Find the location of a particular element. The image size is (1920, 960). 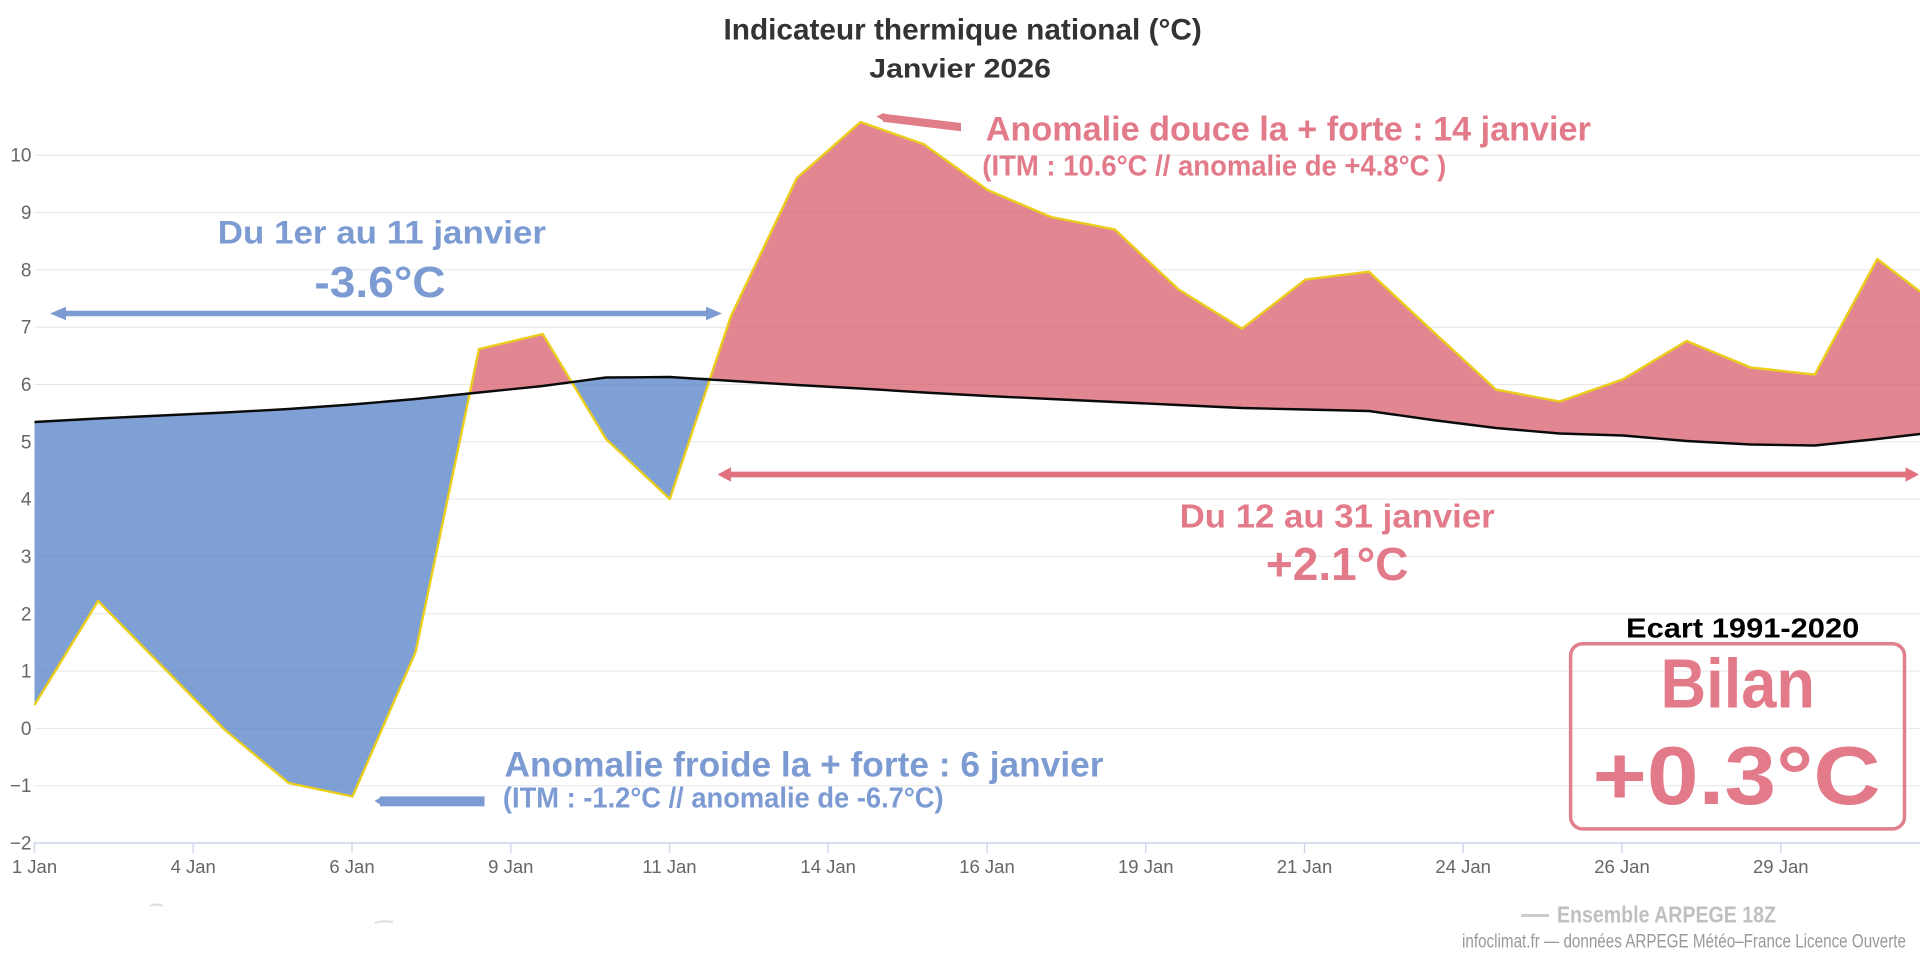

svg-text: 16 Jan is located at coordinates (987, 866).